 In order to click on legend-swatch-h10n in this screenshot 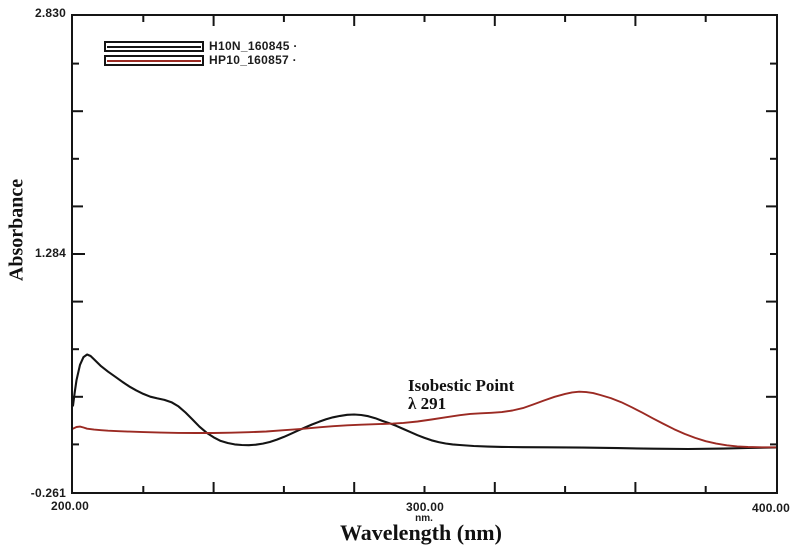, I will do `click(154, 46)`.